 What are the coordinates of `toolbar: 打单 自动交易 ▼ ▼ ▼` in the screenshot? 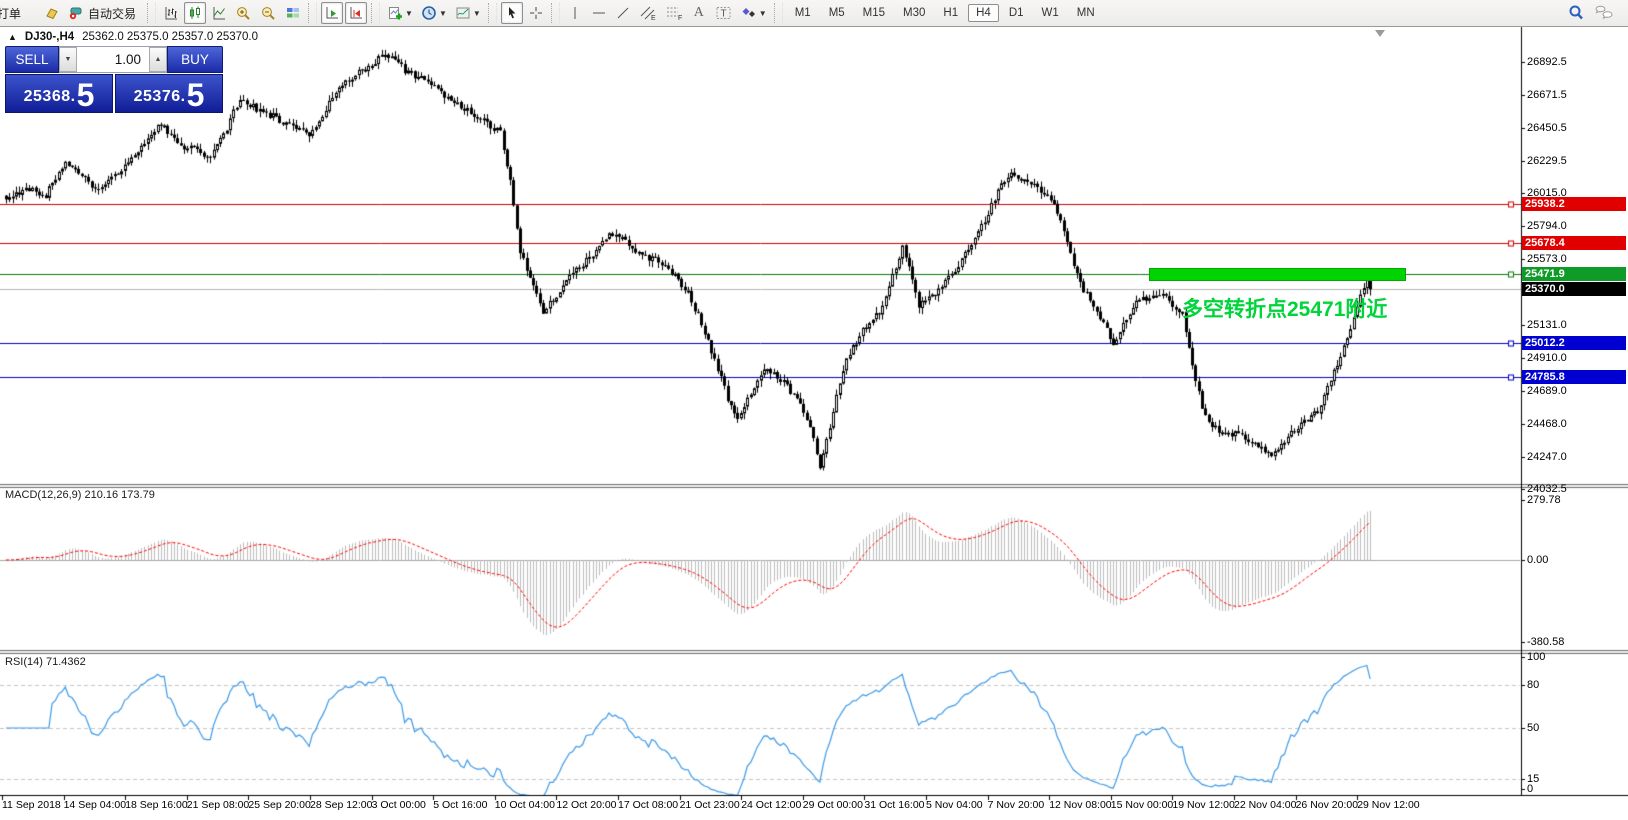 It's located at (814, 13).